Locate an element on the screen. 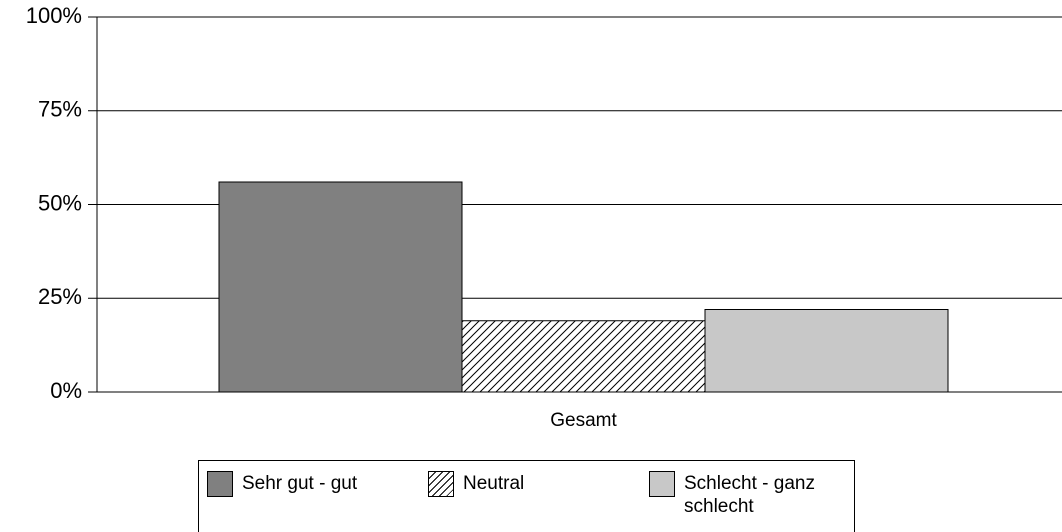 The image size is (1062, 532). legend-label: Neutral is located at coordinates (494, 483).